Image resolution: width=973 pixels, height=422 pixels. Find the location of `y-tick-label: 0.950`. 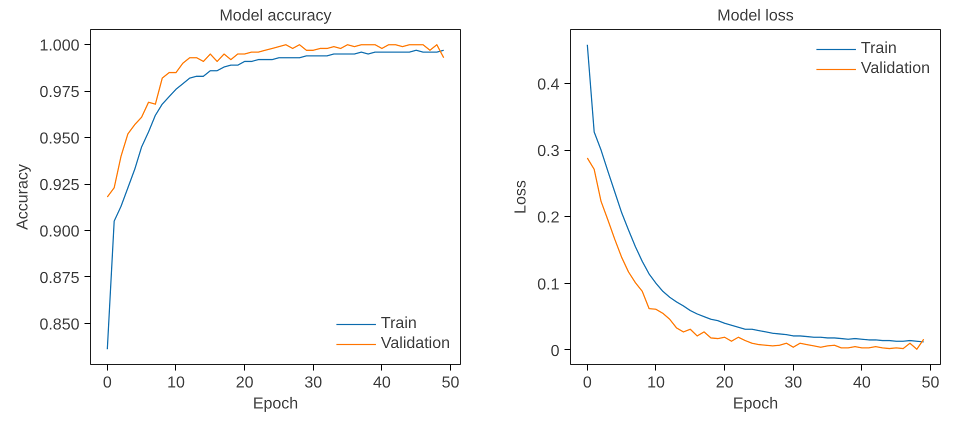

y-tick-label: 0.950 is located at coordinates (59, 139).